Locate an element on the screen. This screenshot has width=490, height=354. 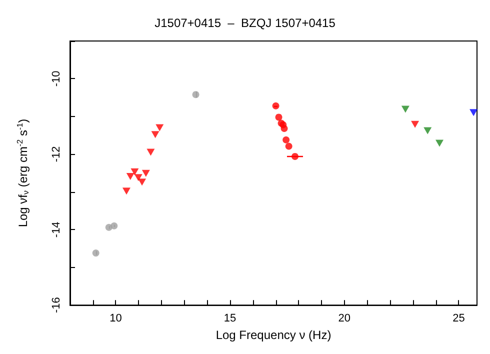
x-axis-title: Log Frequency ν (Hz) is located at coordinates (274, 335).